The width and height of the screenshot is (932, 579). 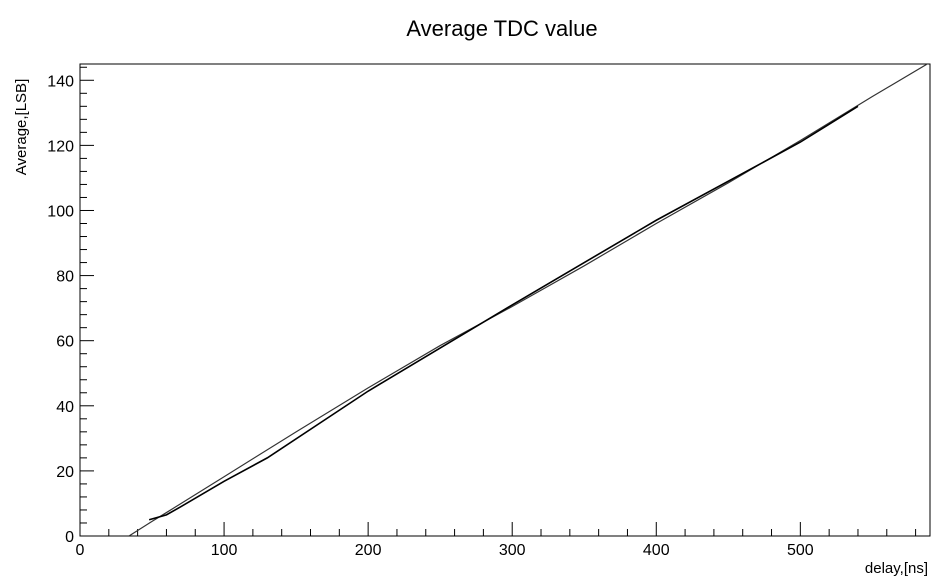 What do you see at coordinates (65, 472) in the screenshot?
I see `y-tick-label: 20` at bounding box center [65, 472].